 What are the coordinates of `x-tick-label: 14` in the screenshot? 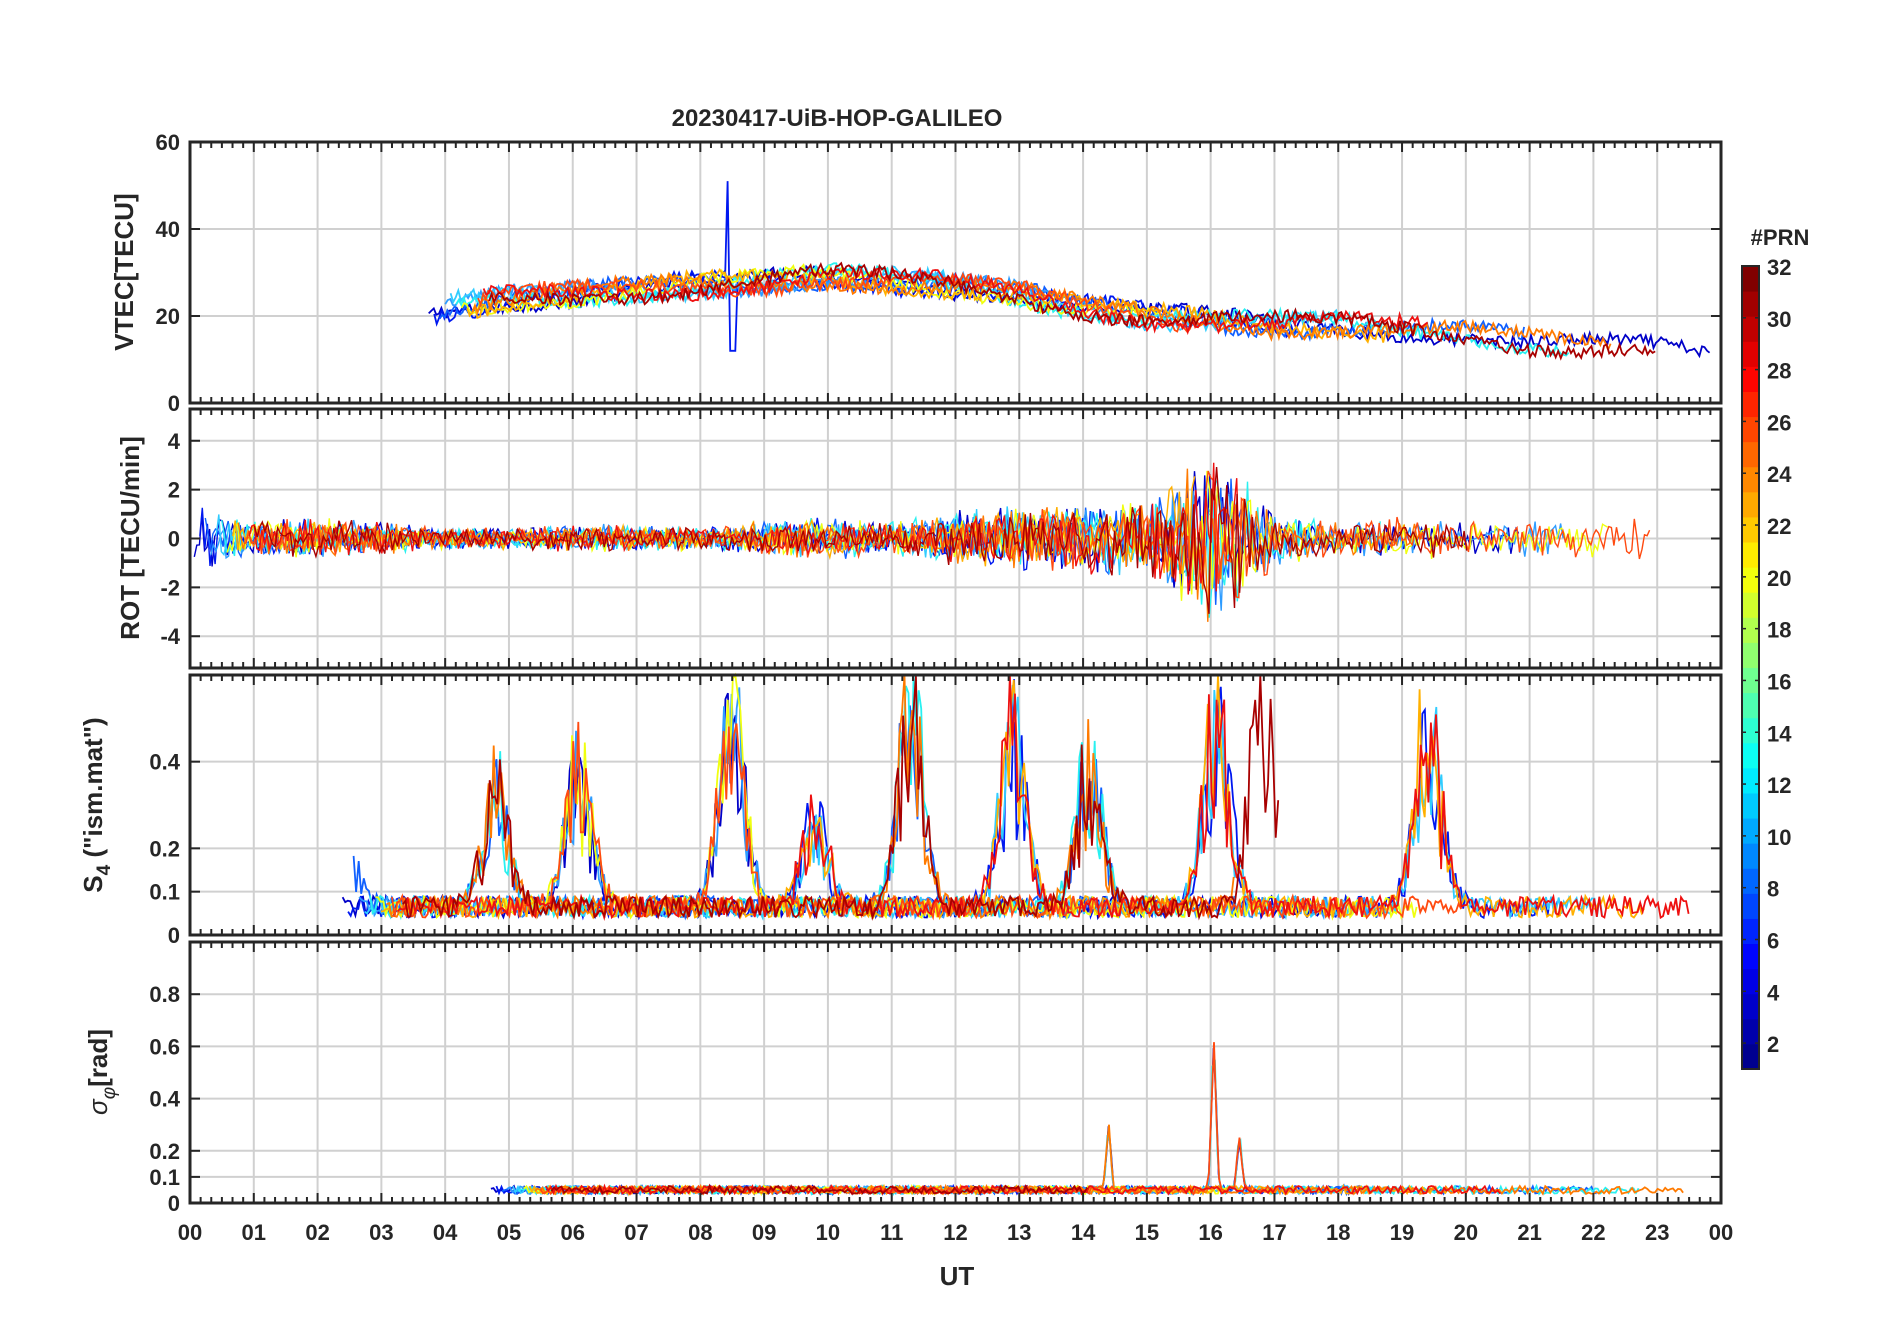 It's located at (1083, 1232).